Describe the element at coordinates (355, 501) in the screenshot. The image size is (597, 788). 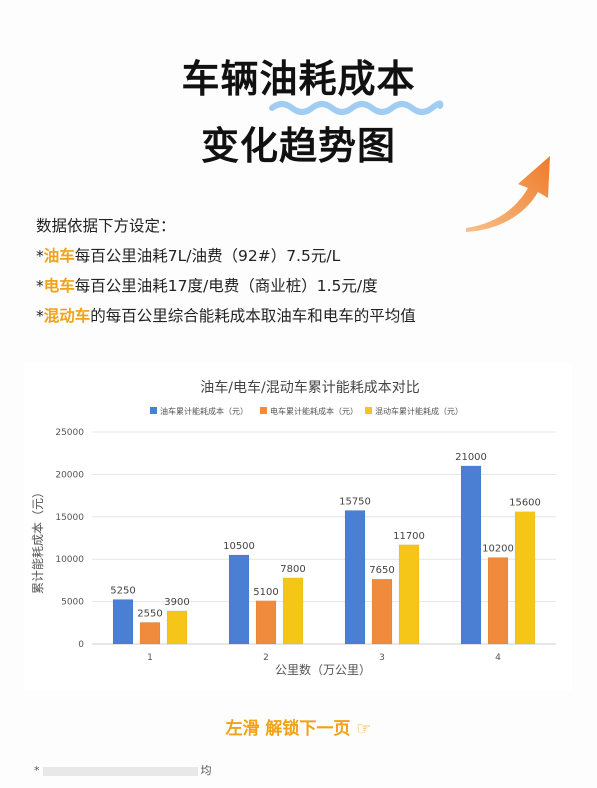
I see `bar-value-label: 15750` at that location.